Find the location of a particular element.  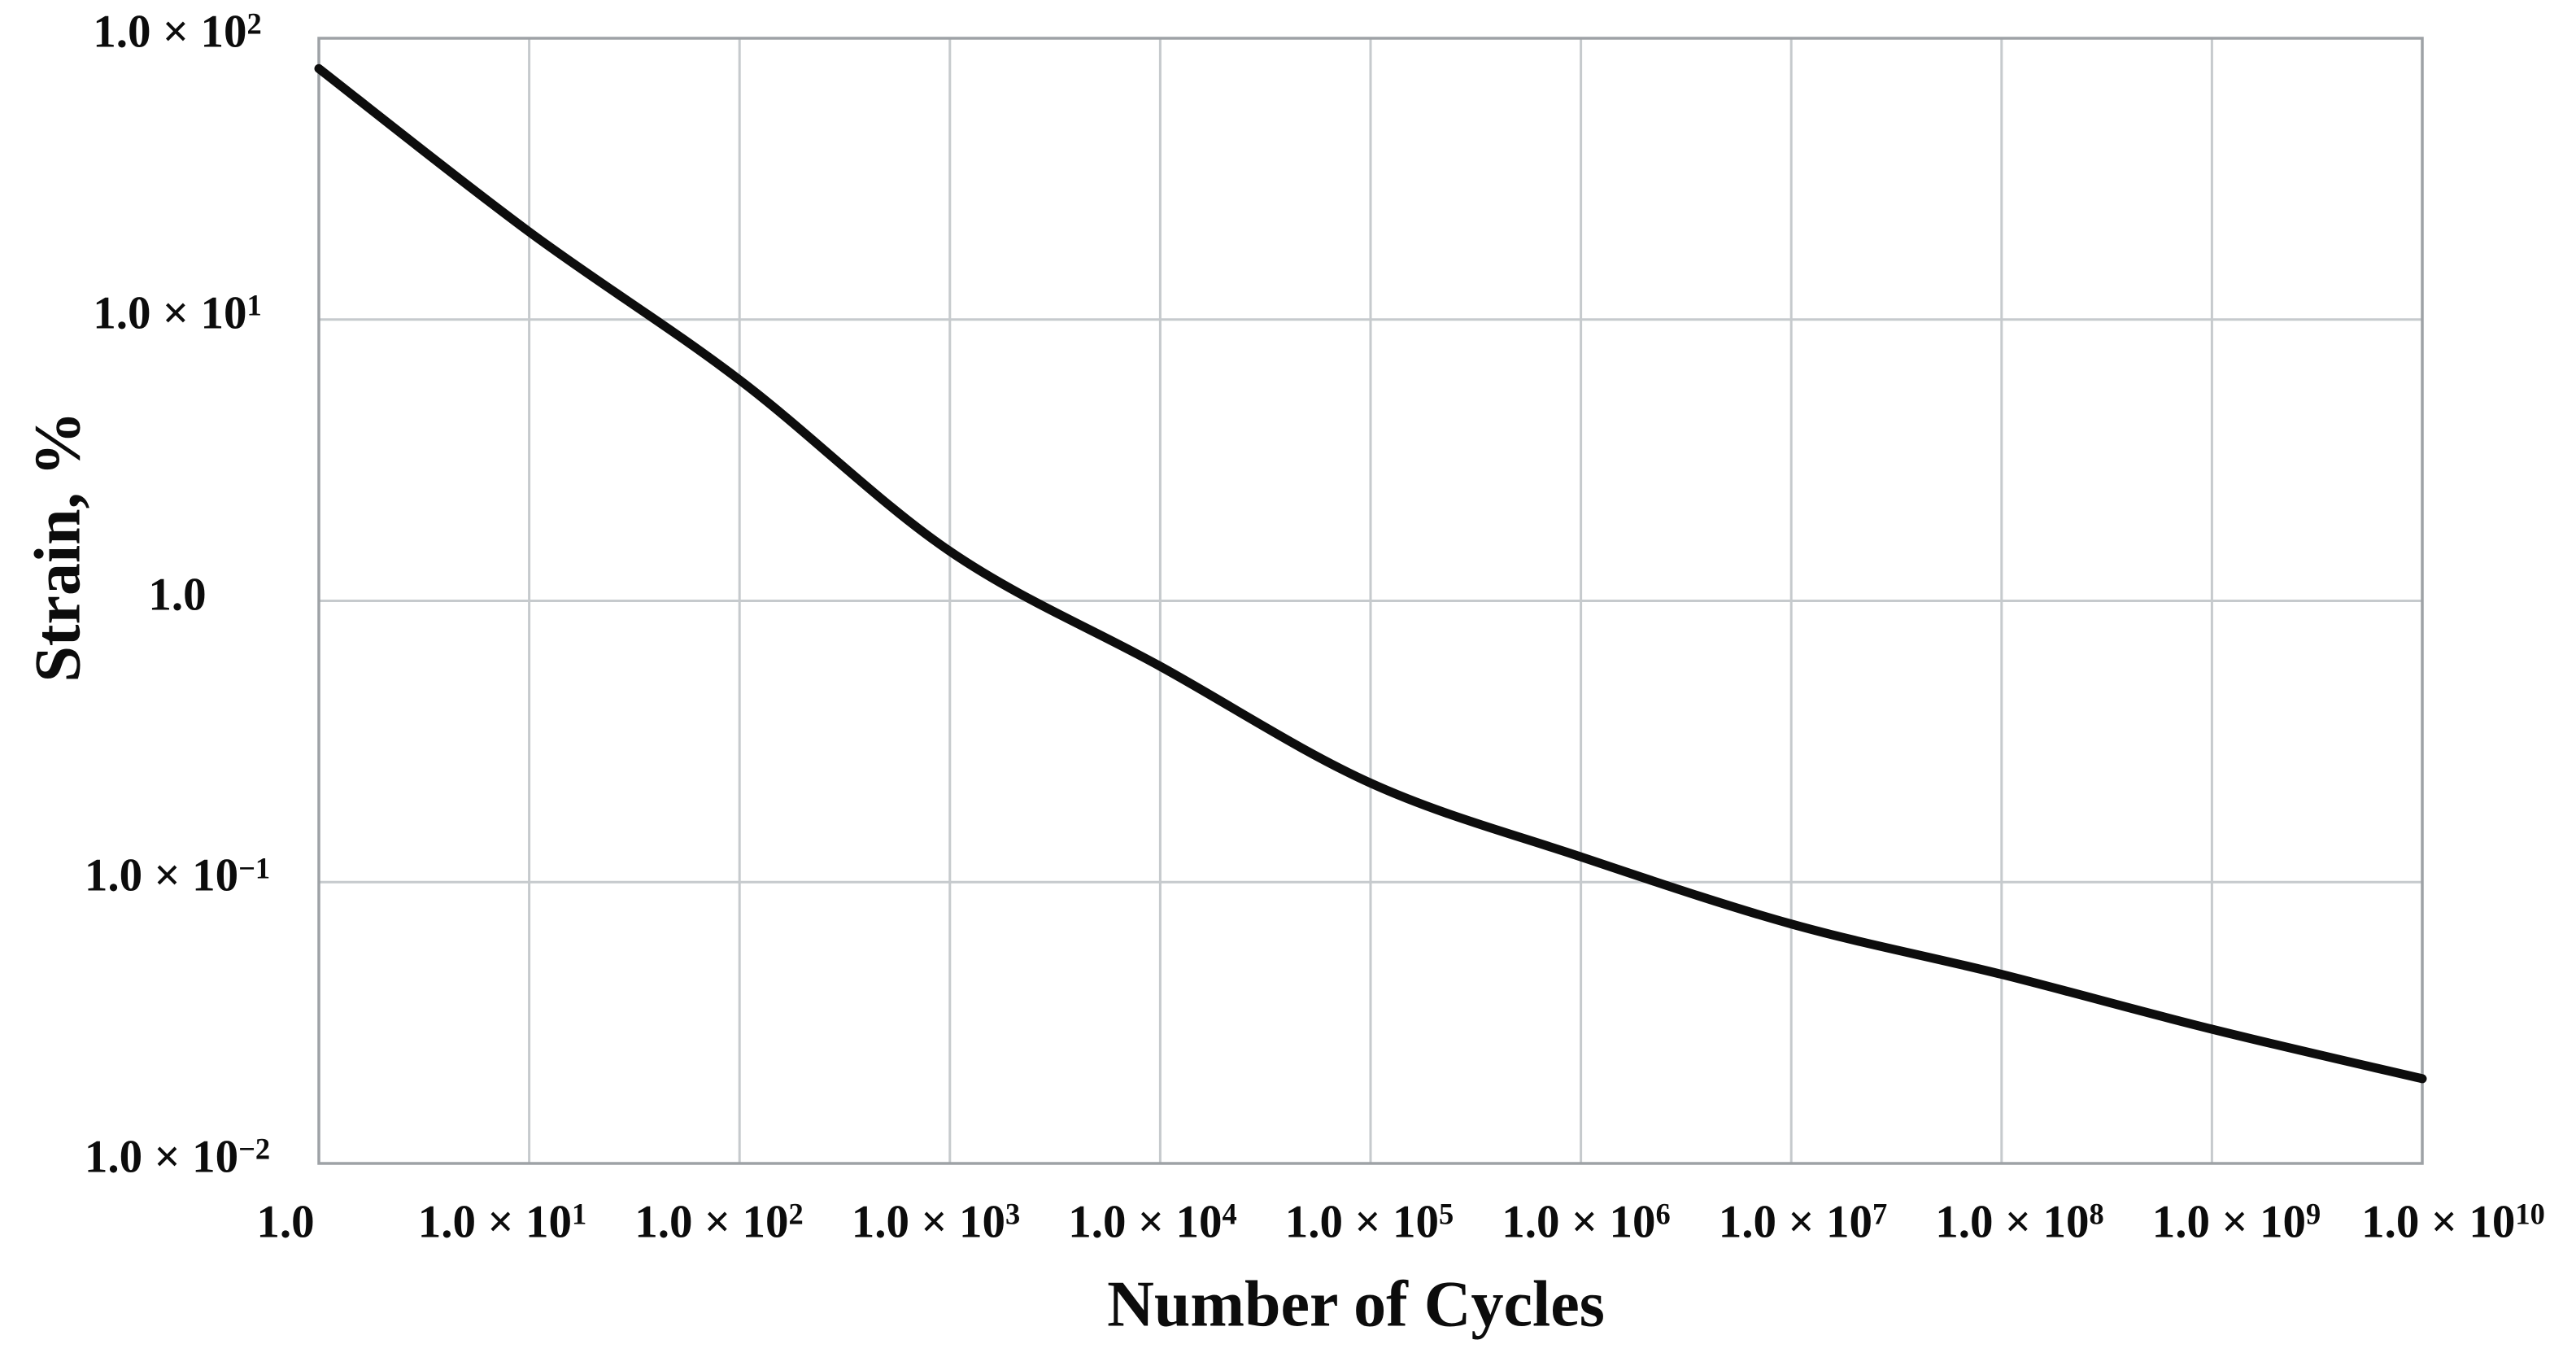

x-tick-label-10: 1.0 × 10¹⁰ is located at coordinates (2453, 1222).